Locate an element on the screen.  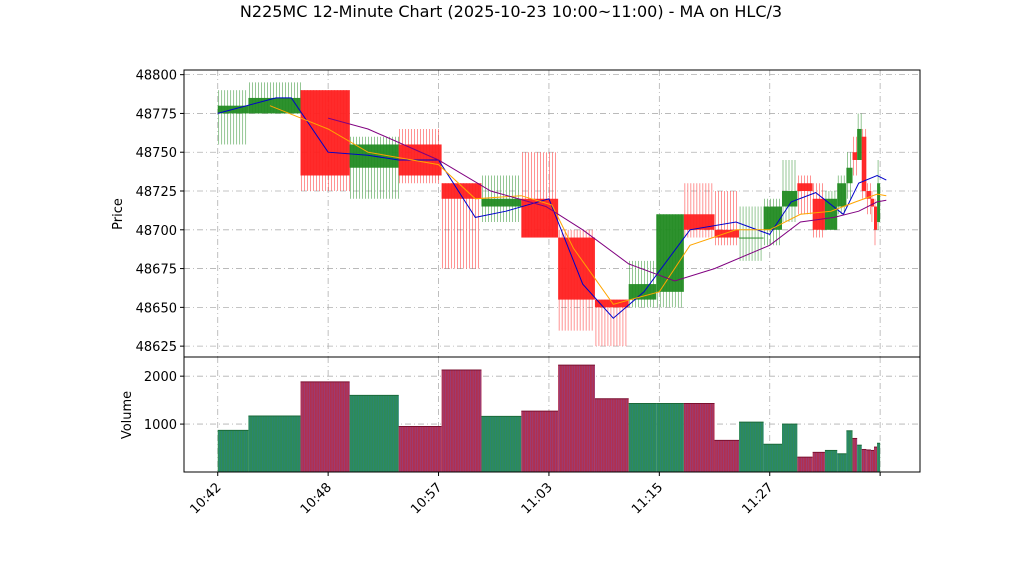
price-tick-label: 48800 is located at coordinates (156, 76).